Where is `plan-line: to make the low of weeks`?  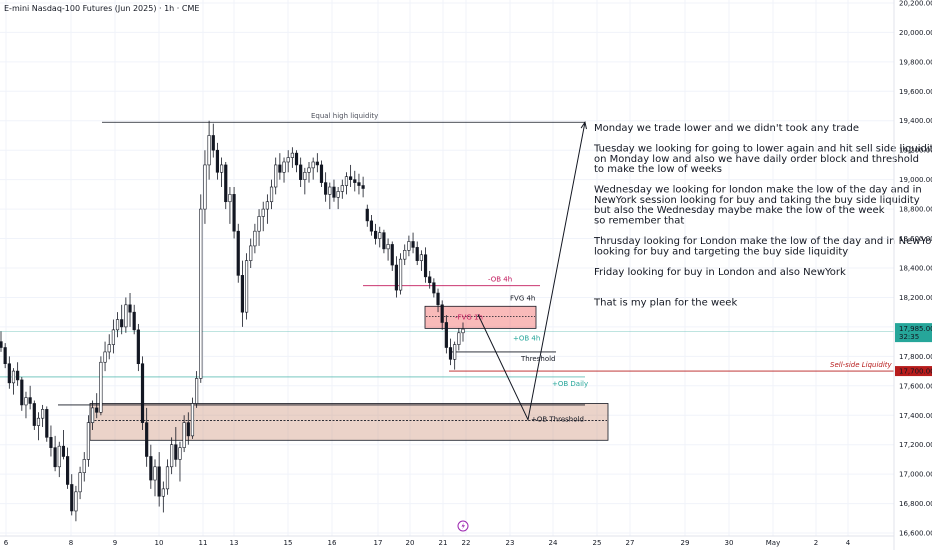
plan-line: to make the low of weeks is located at coordinates (658, 169).